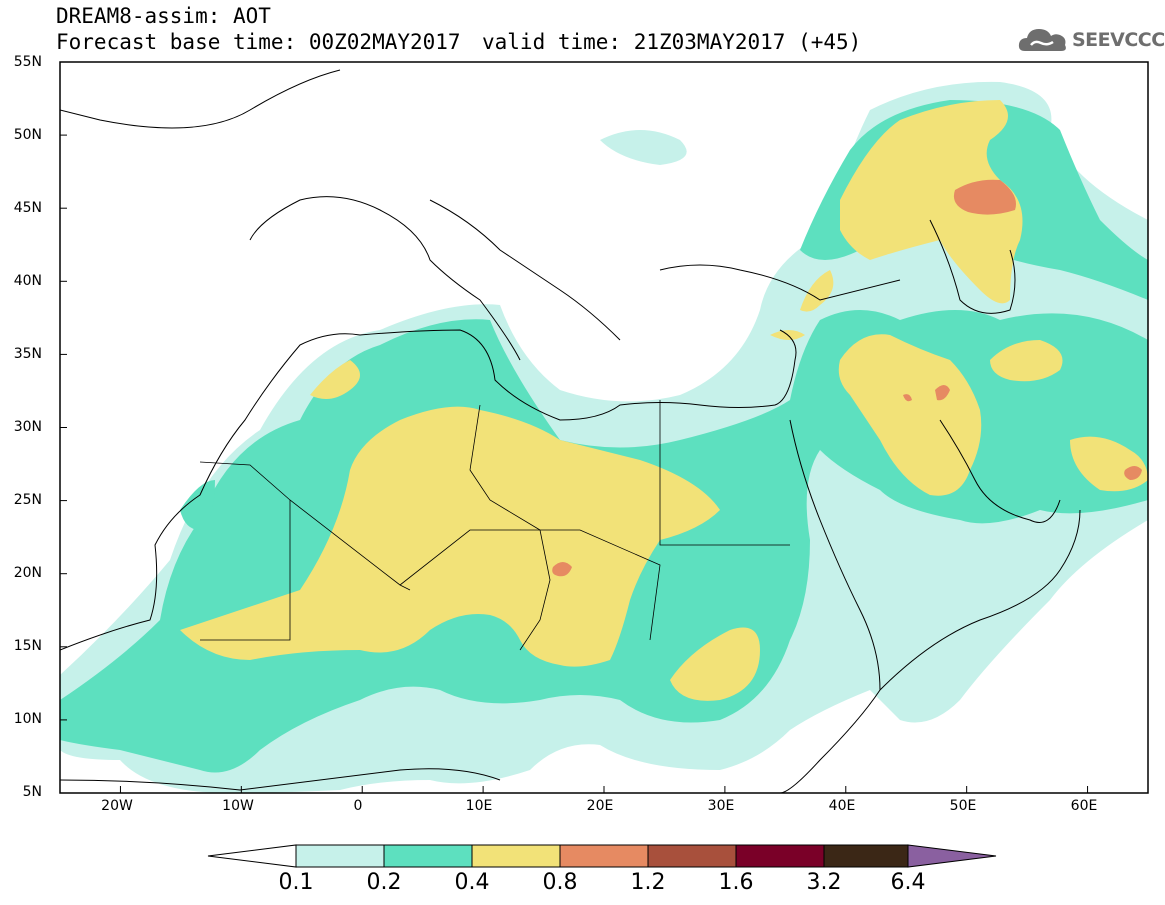 The height and width of the screenshot is (905, 1165). Describe the element at coordinates (27, 719) in the screenshot. I see `lat-label: 10N` at that location.